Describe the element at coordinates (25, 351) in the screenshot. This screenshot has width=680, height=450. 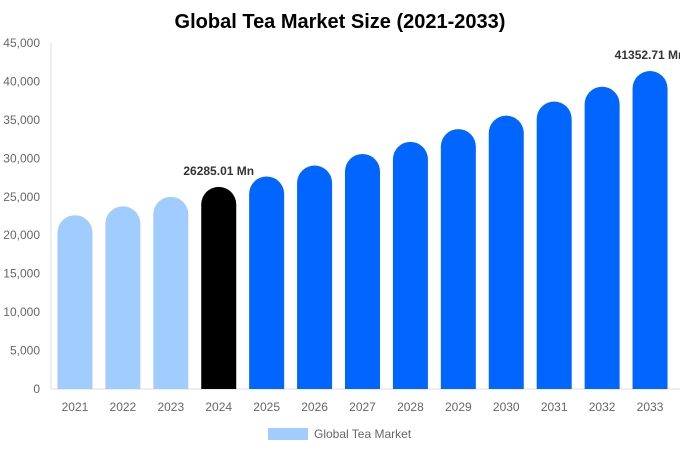
I see `y-tick-label: 5,000` at that location.